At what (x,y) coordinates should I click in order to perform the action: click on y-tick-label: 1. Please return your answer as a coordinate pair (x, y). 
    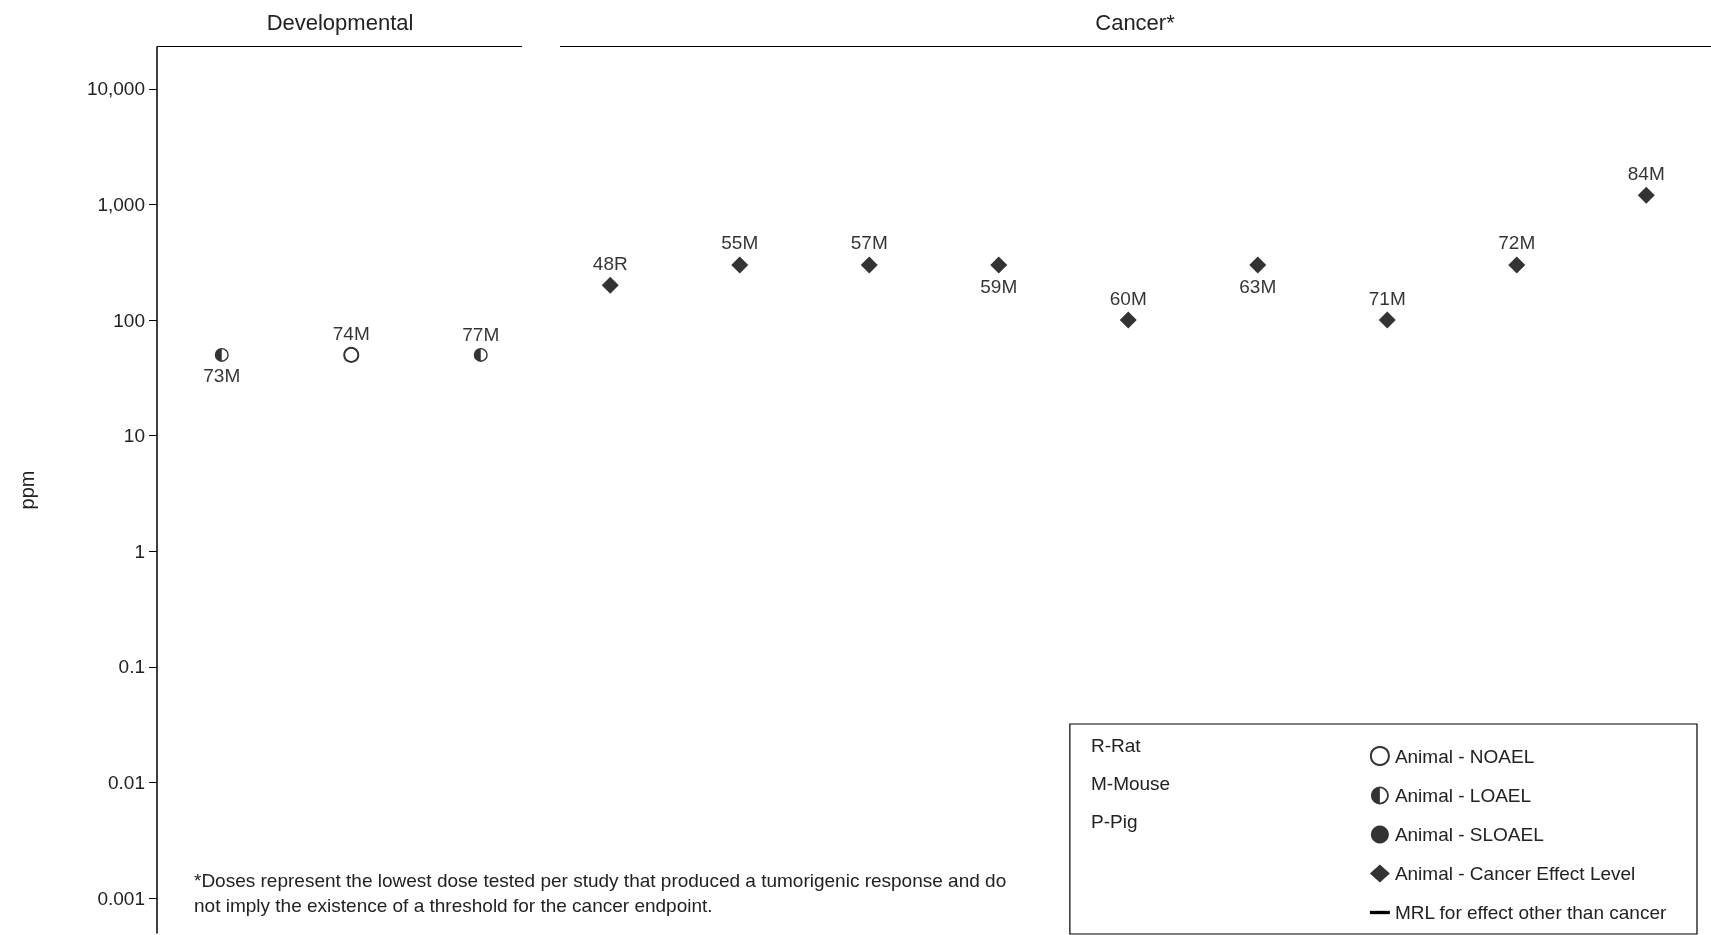
    Looking at the image, I should click on (139, 551).